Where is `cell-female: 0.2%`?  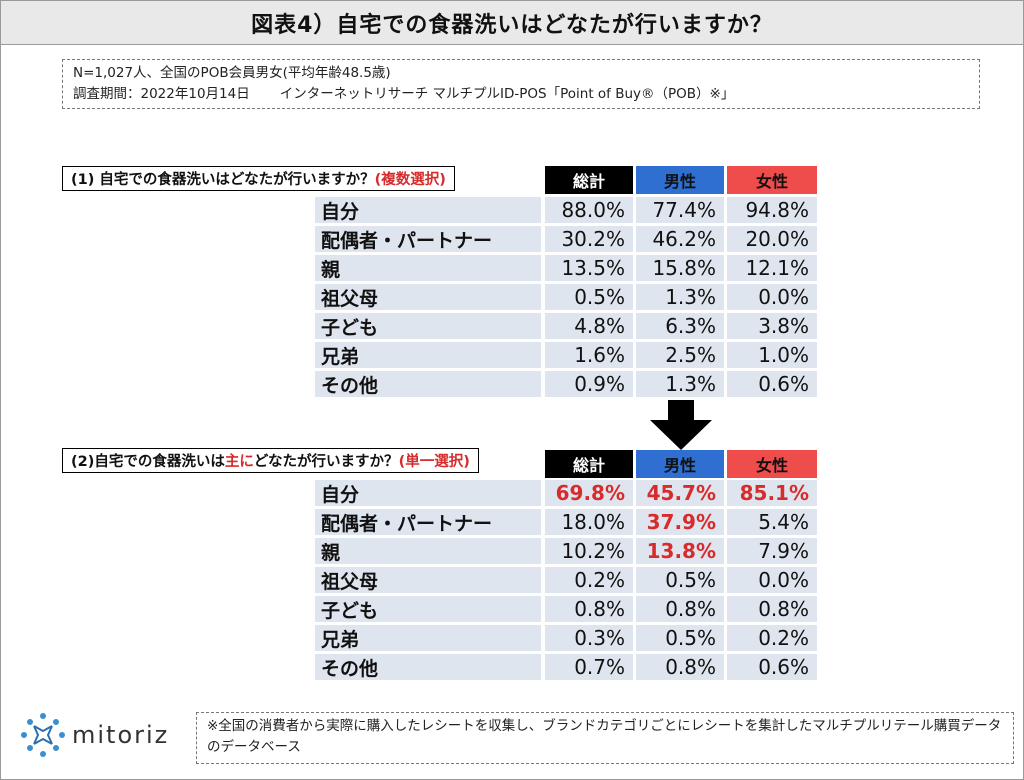 cell-female: 0.2% is located at coordinates (772, 638).